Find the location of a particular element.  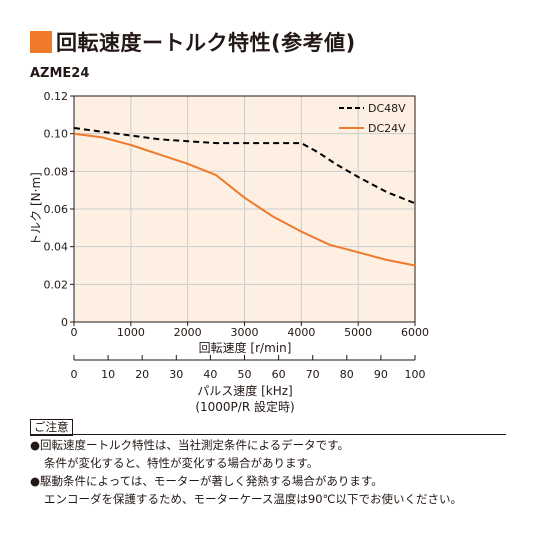

title-row: 回転速度ートルク特性(参考値) is located at coordinates (193, 42).